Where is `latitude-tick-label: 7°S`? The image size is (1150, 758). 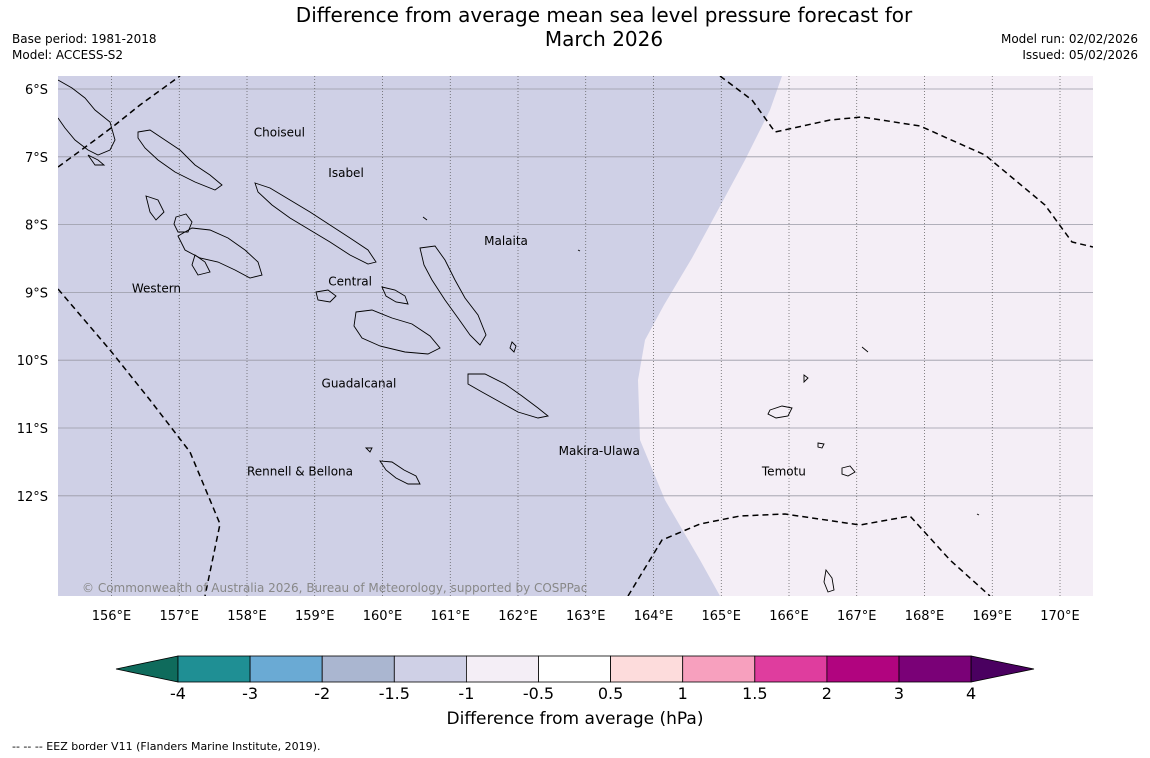
latitude-tick-label: 7°S is located at coordinates (36, 158).